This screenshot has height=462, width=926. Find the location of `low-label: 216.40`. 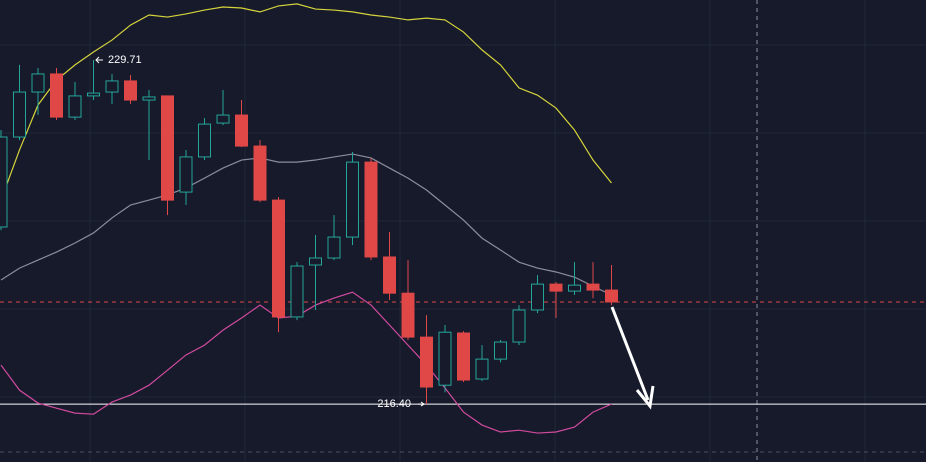

low-label: 216.40 is located at coordinates (394, 404).